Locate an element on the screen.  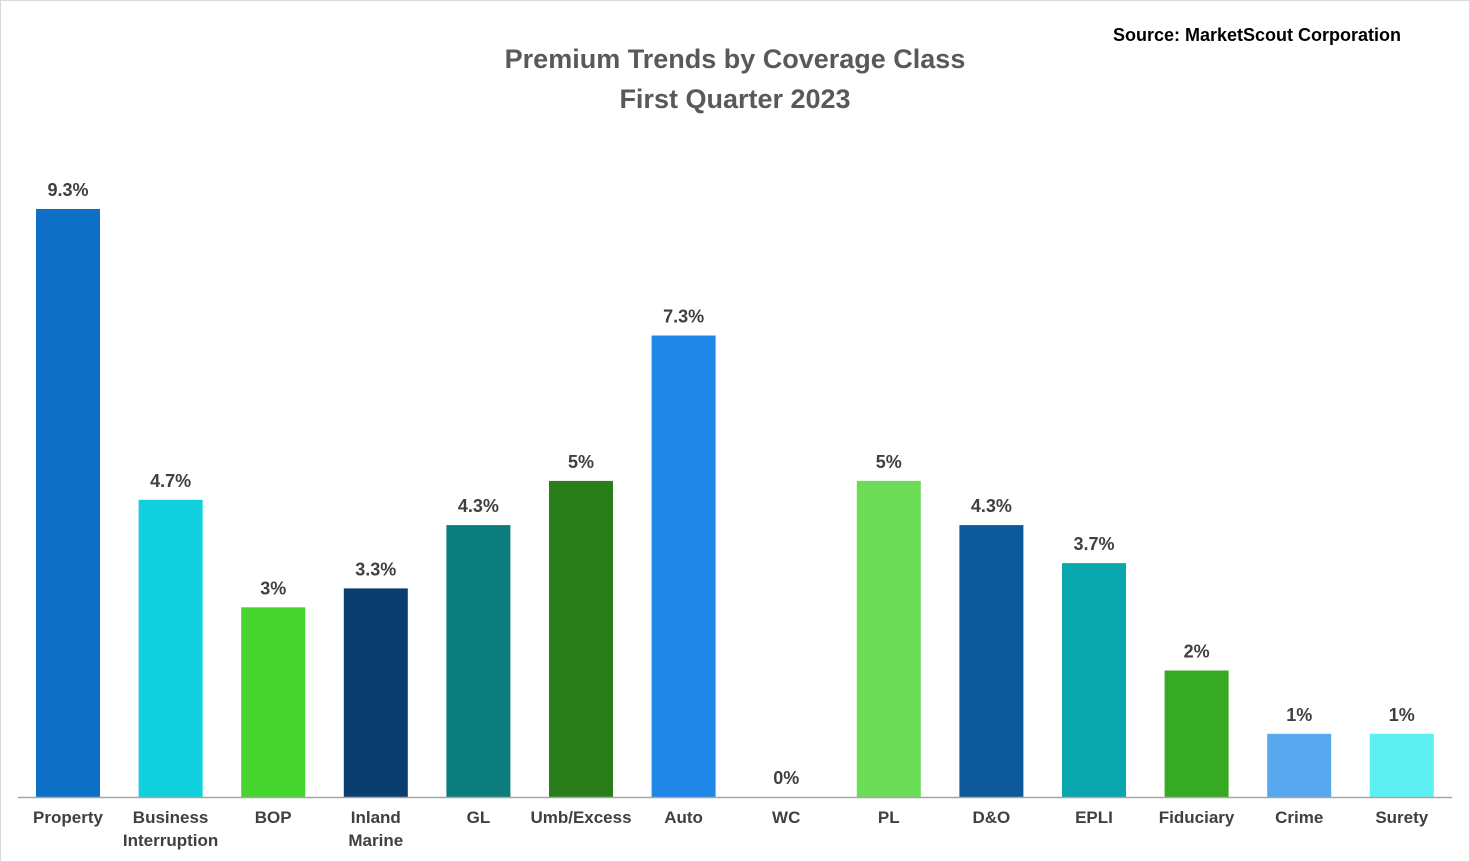
category-label-9: D&O is located at coordinates (992, 817).